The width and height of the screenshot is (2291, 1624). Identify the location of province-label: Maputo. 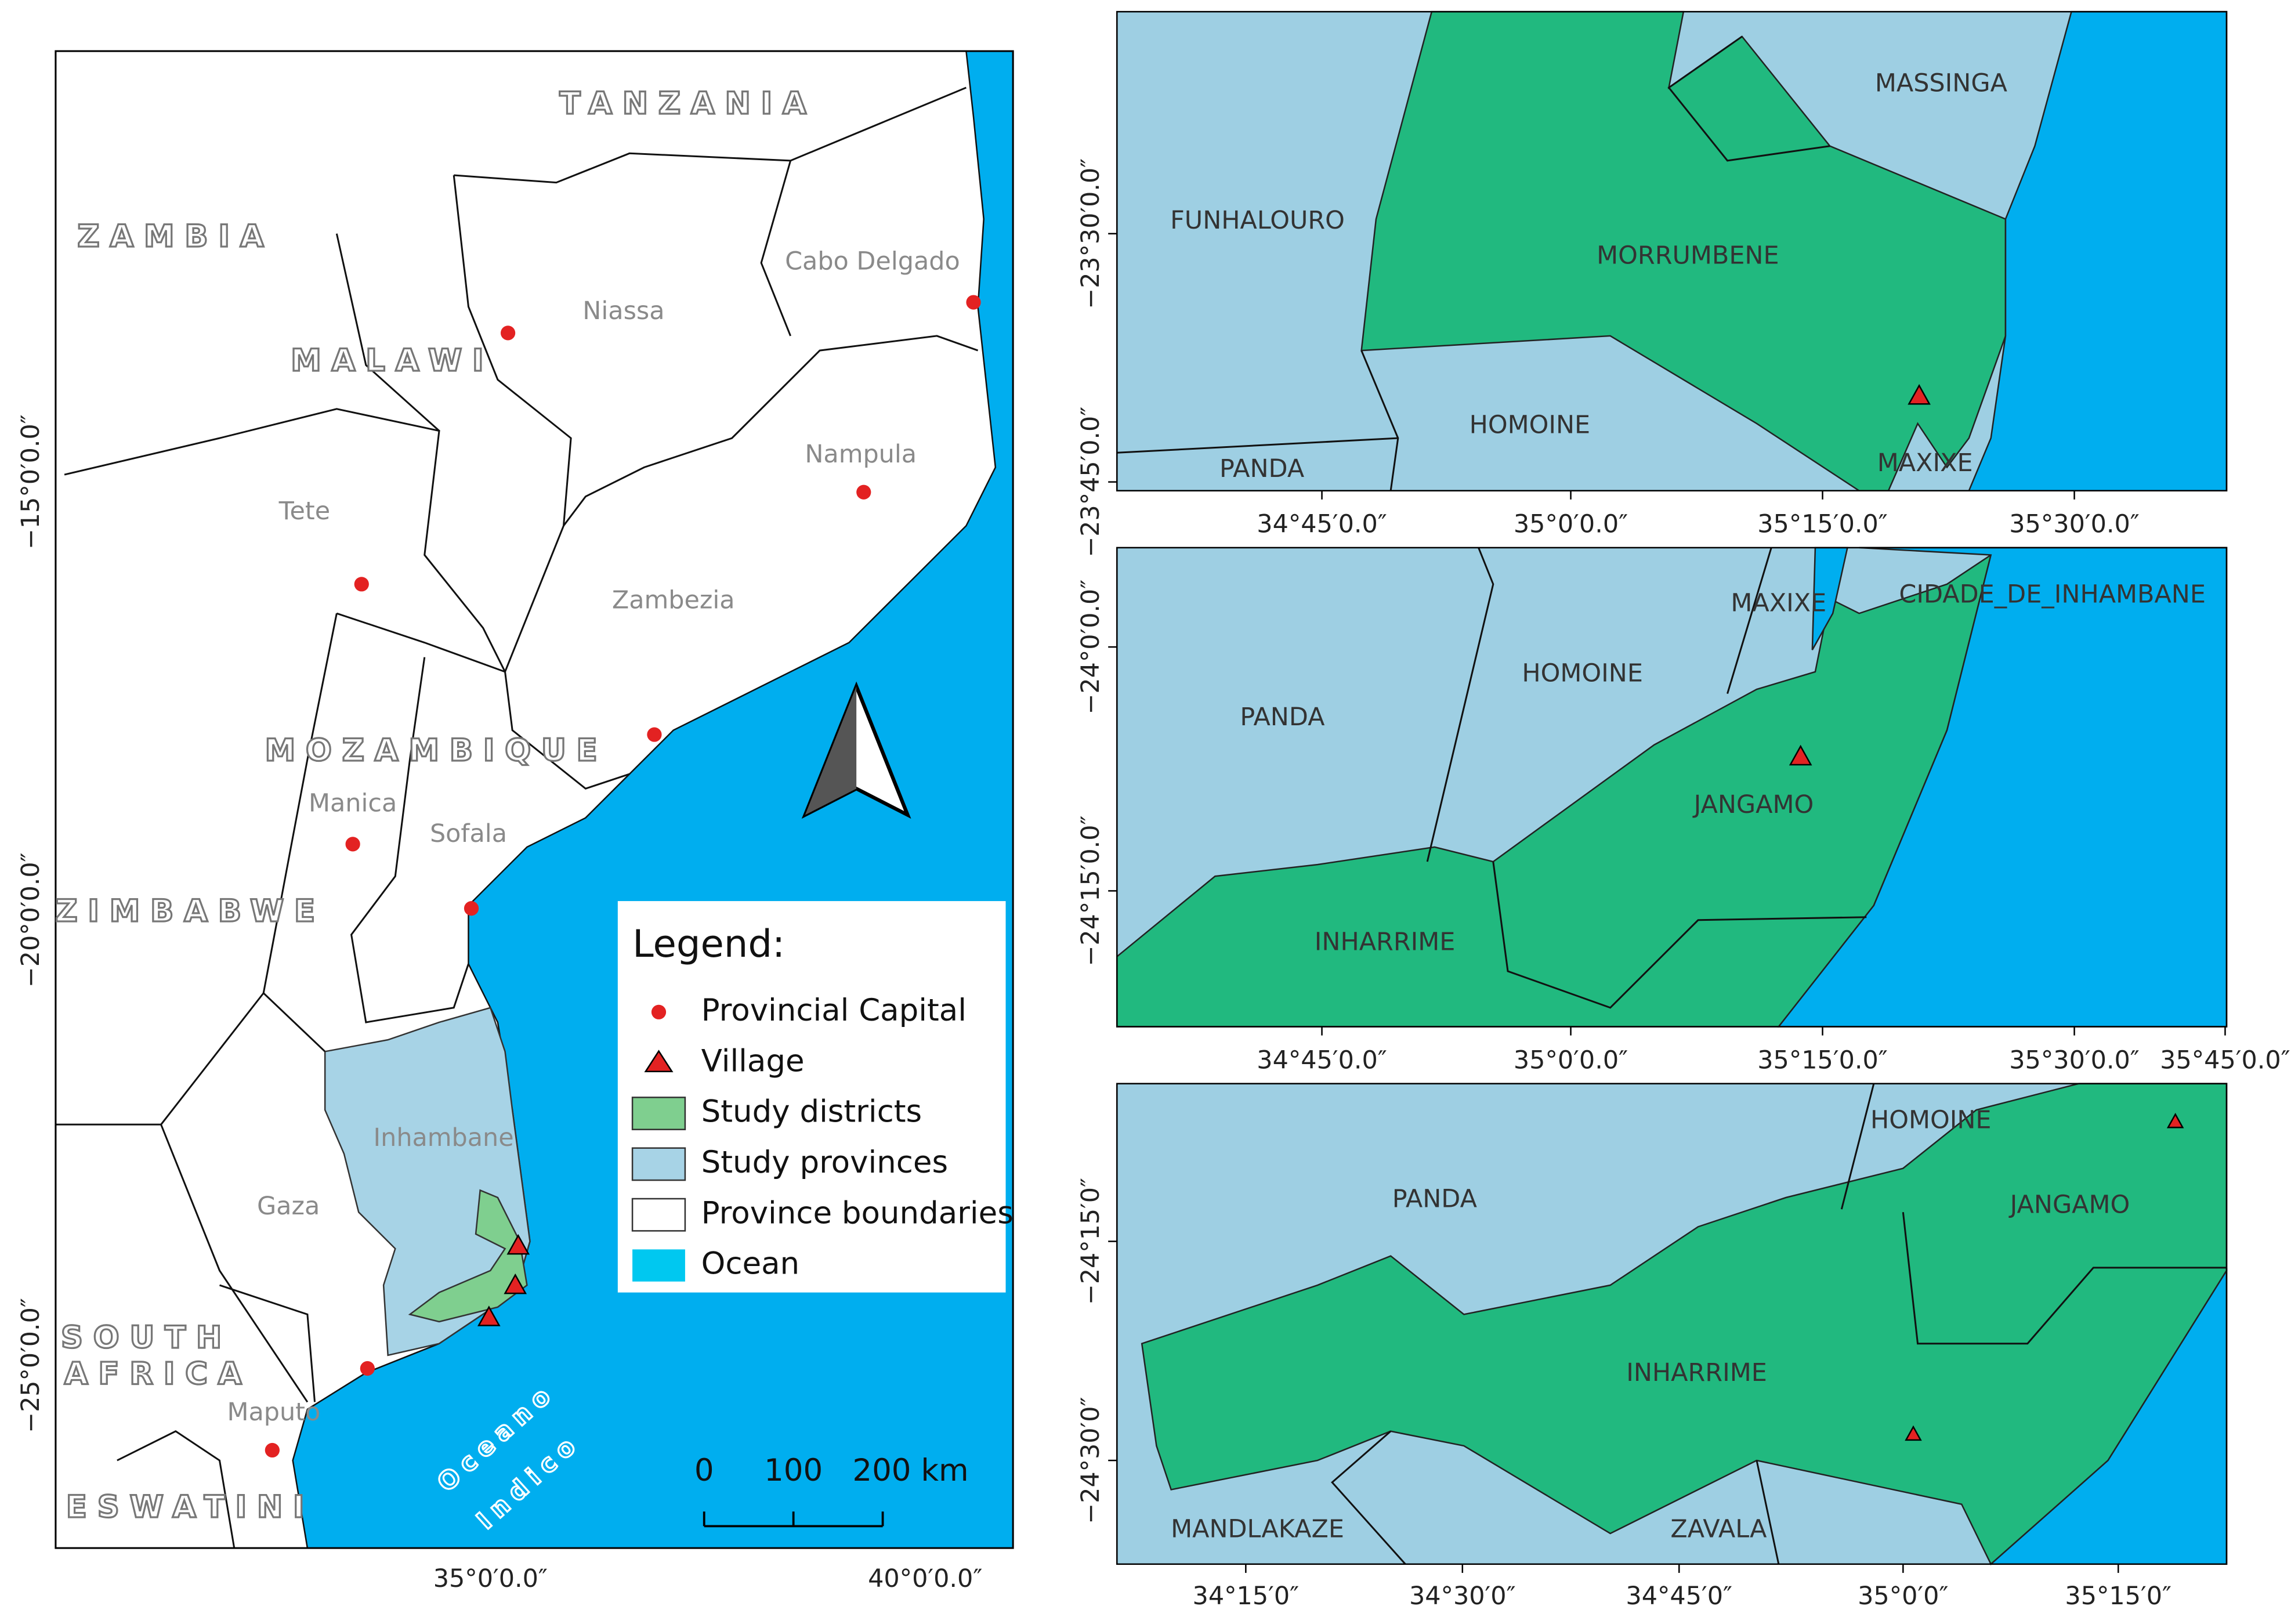
(273, 1412).